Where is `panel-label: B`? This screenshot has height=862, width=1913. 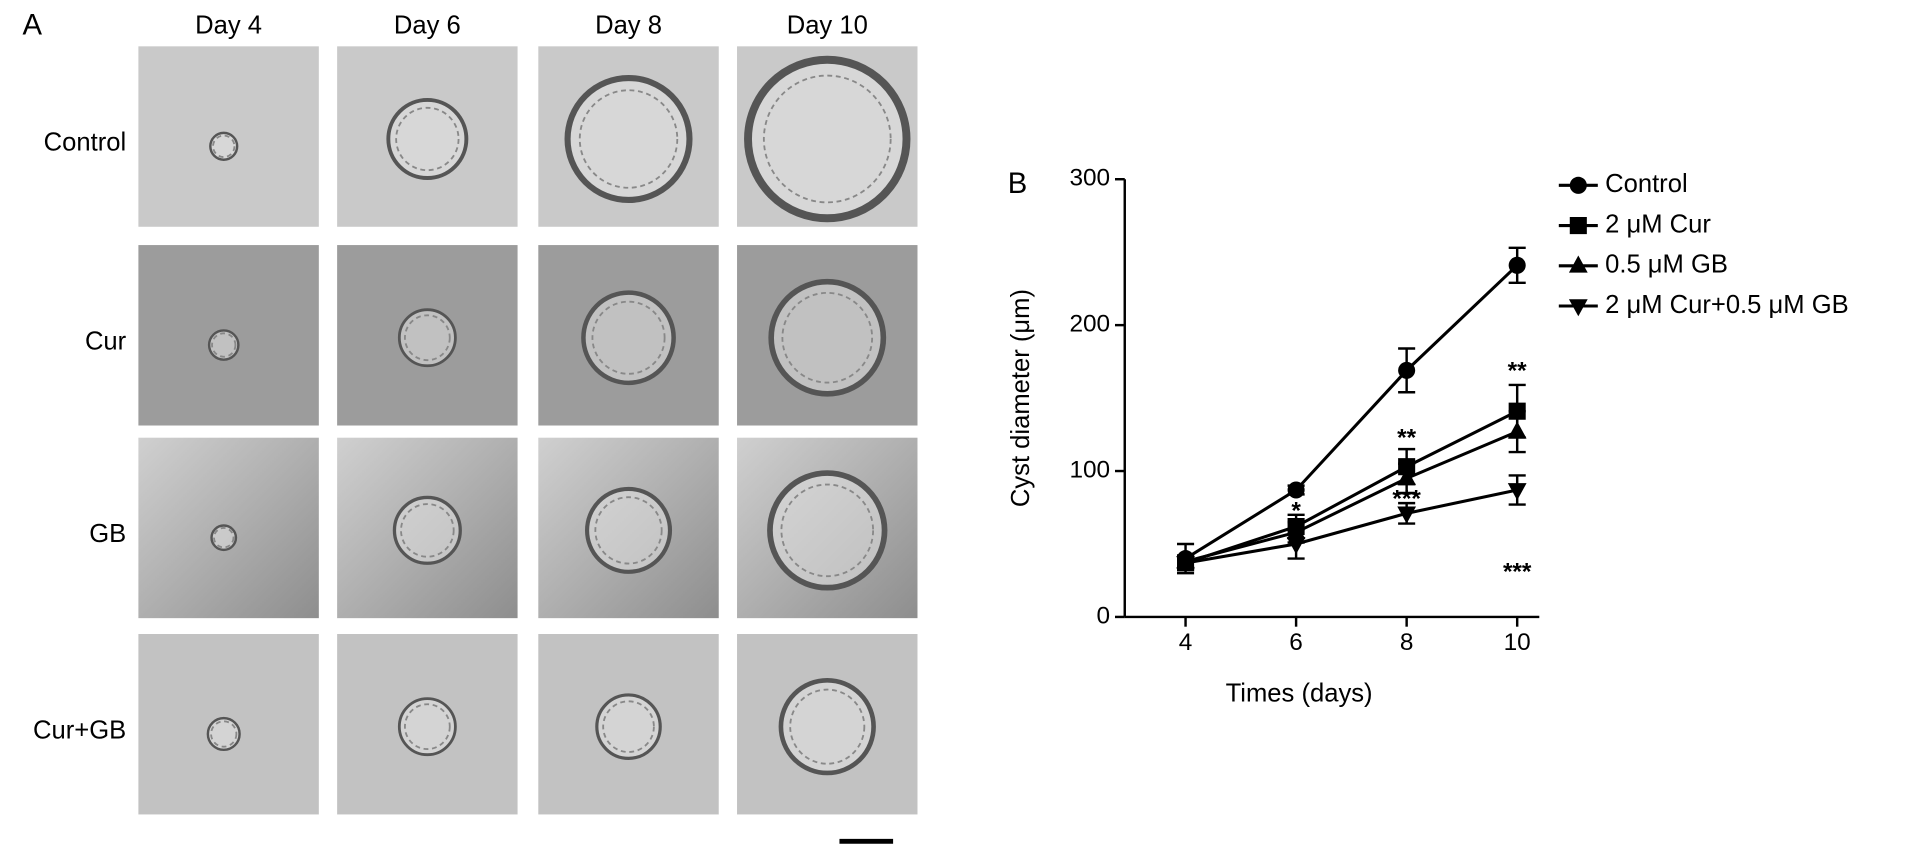 panel-label: B is located at coordinates (1018, 184).